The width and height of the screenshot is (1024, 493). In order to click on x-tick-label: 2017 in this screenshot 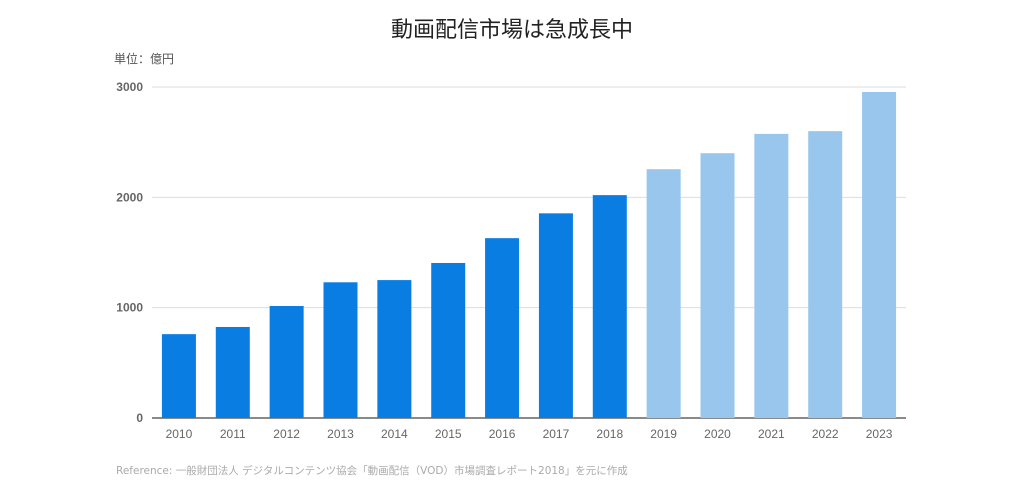, I will do `click(556, 434)`.